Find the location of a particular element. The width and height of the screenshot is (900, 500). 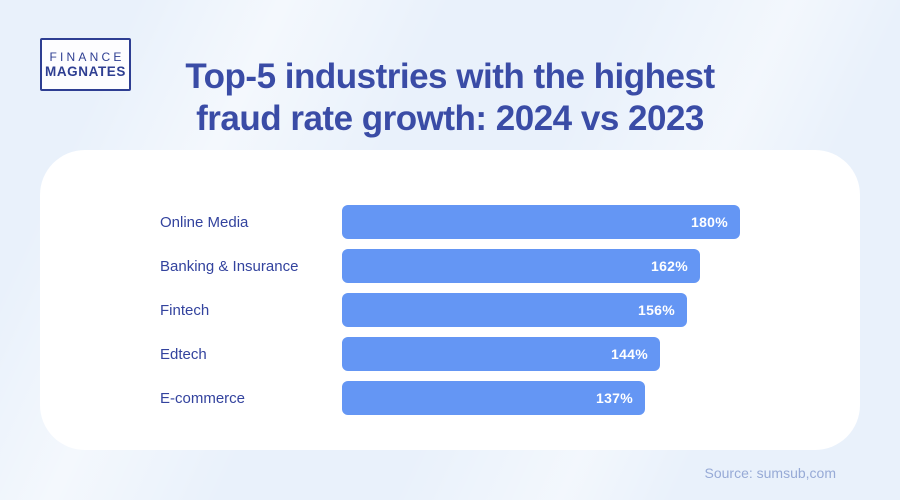

chart-row-ecommerce: E-commerce 137% is located at coordinates (450, 398).